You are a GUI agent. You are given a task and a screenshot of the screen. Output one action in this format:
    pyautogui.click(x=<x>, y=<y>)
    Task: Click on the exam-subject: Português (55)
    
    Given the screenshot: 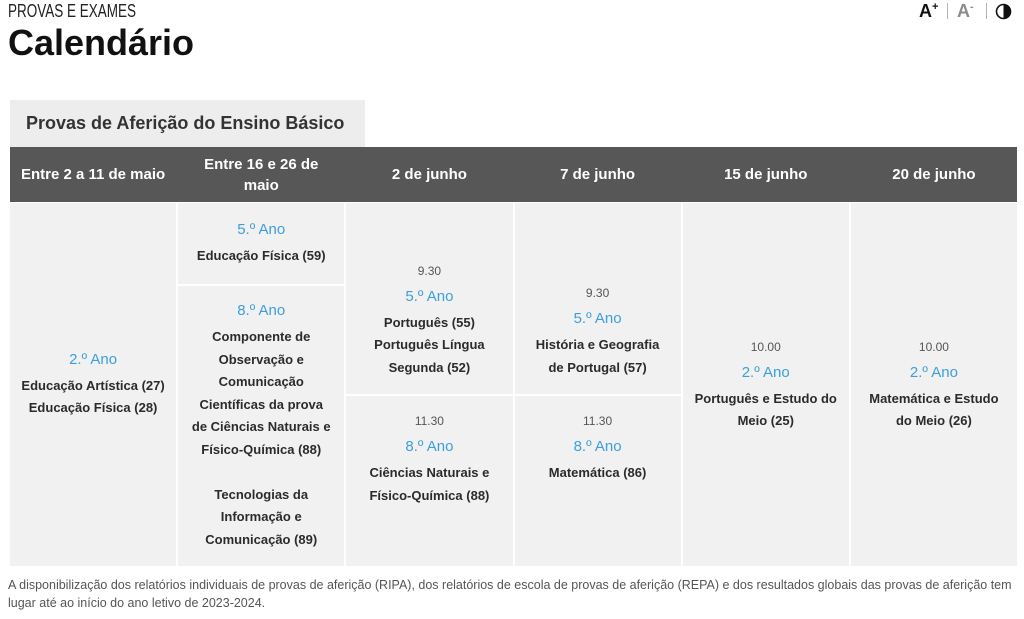 What is the action you would take?
    pyautogui.click(x=429, y=322)
    